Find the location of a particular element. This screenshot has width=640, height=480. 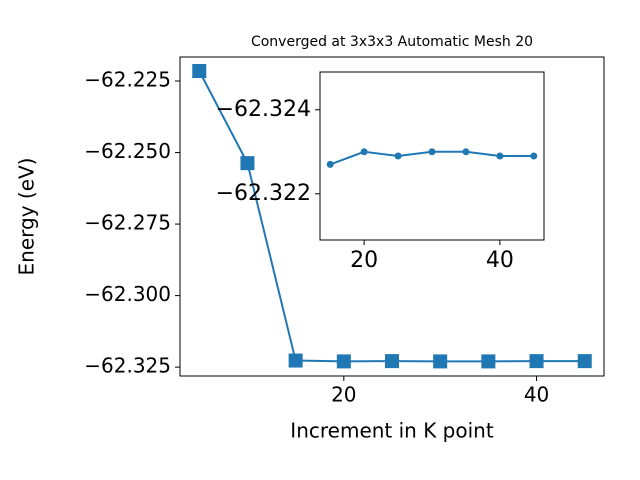

y-tick-label: −62.325 is located at coordinates (127, 366).